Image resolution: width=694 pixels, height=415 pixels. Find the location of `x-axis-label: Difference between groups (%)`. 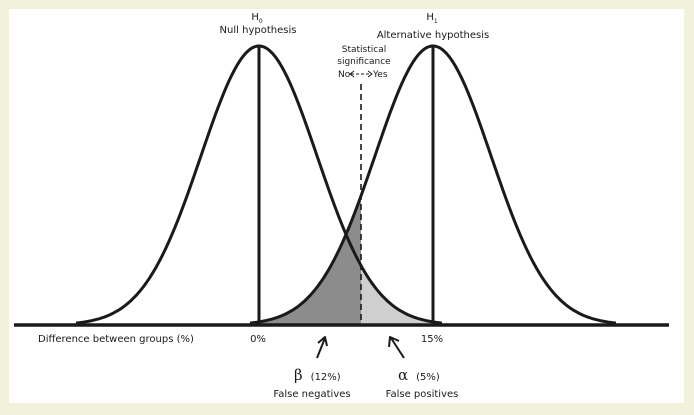

x-axis-label: Difference between groups (%) is located at coordinates (116, 339).